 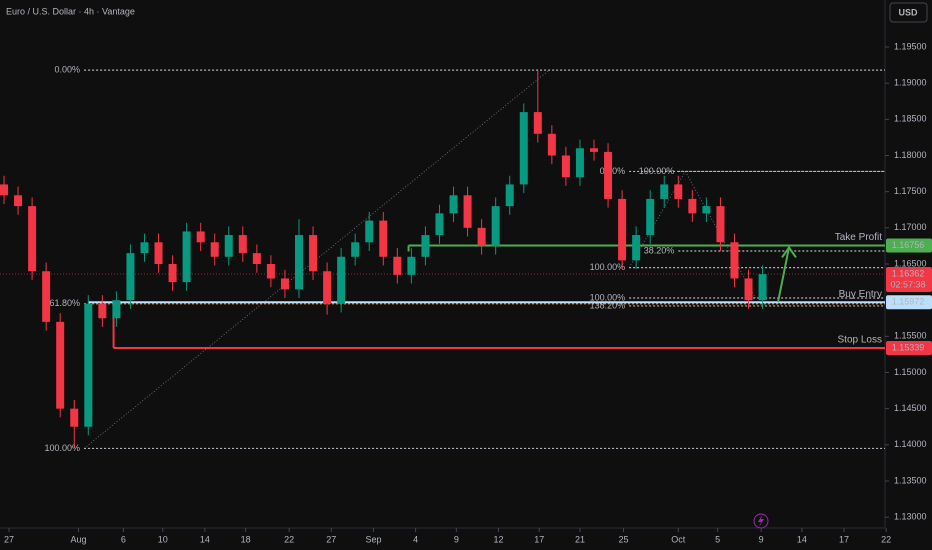 I want to click on fib-label: 61.80%, so click(x=65, y=303).